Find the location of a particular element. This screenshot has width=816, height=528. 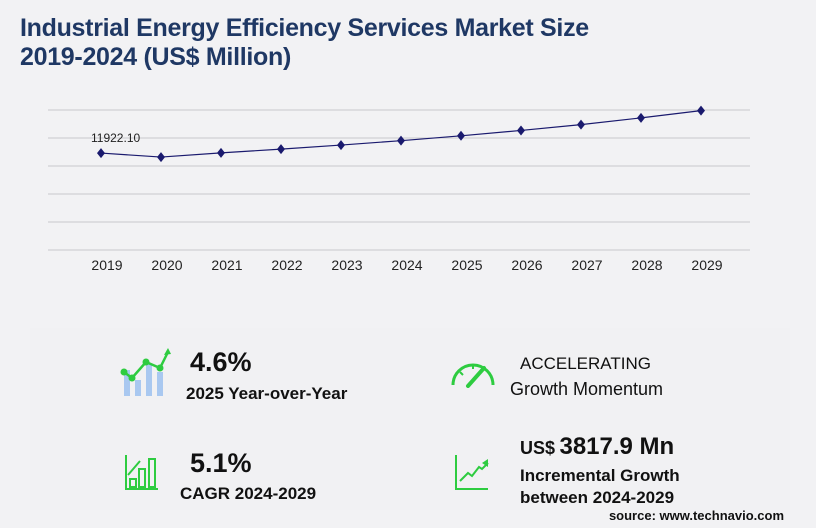

x-tick-label: 2024 is located at coordinates (406, 265).